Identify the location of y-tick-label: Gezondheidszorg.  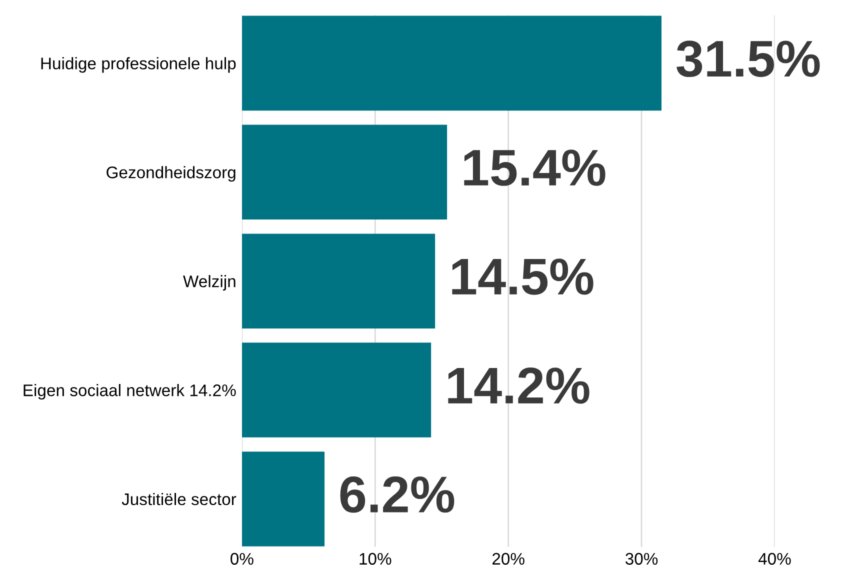
(171, 174).